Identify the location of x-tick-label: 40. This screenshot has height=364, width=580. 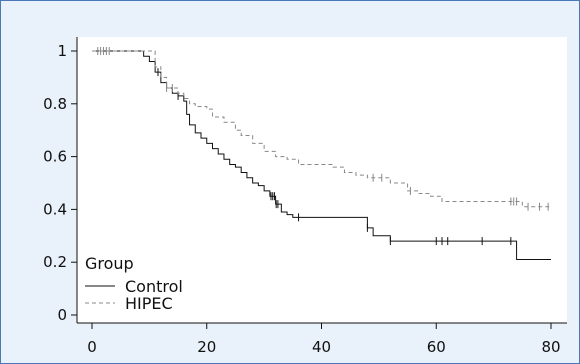
(321, 347).